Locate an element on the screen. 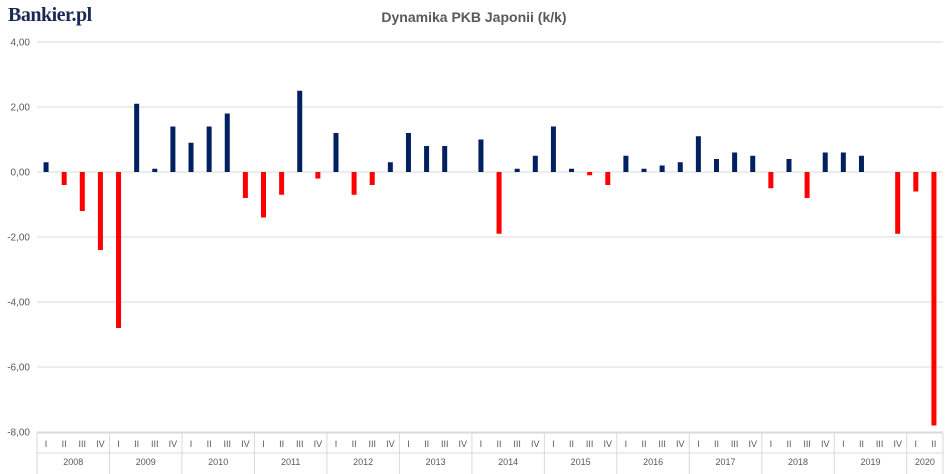 This screenshot has height=474, width=948. y-tick-label: 0,00 is located at coordinates (21, 173).